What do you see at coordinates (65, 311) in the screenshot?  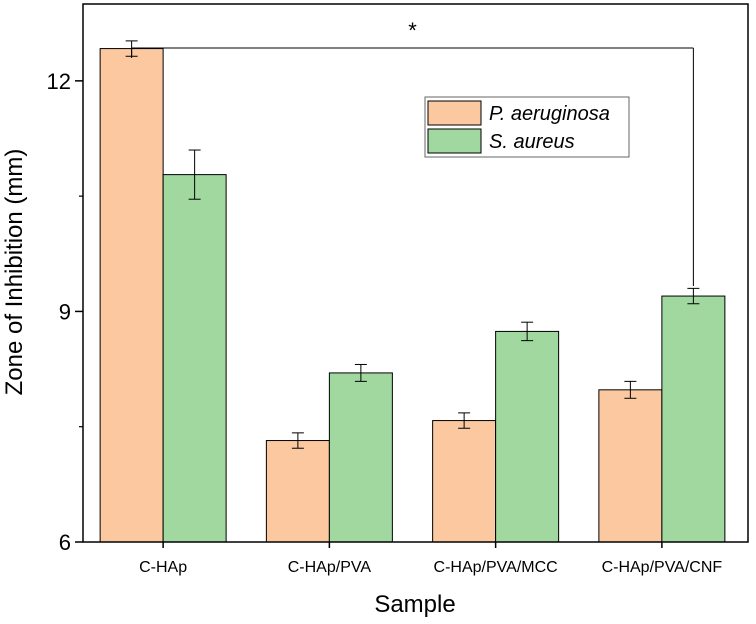 I see `y-tick-label: 9` at bounding box center [65, 311].